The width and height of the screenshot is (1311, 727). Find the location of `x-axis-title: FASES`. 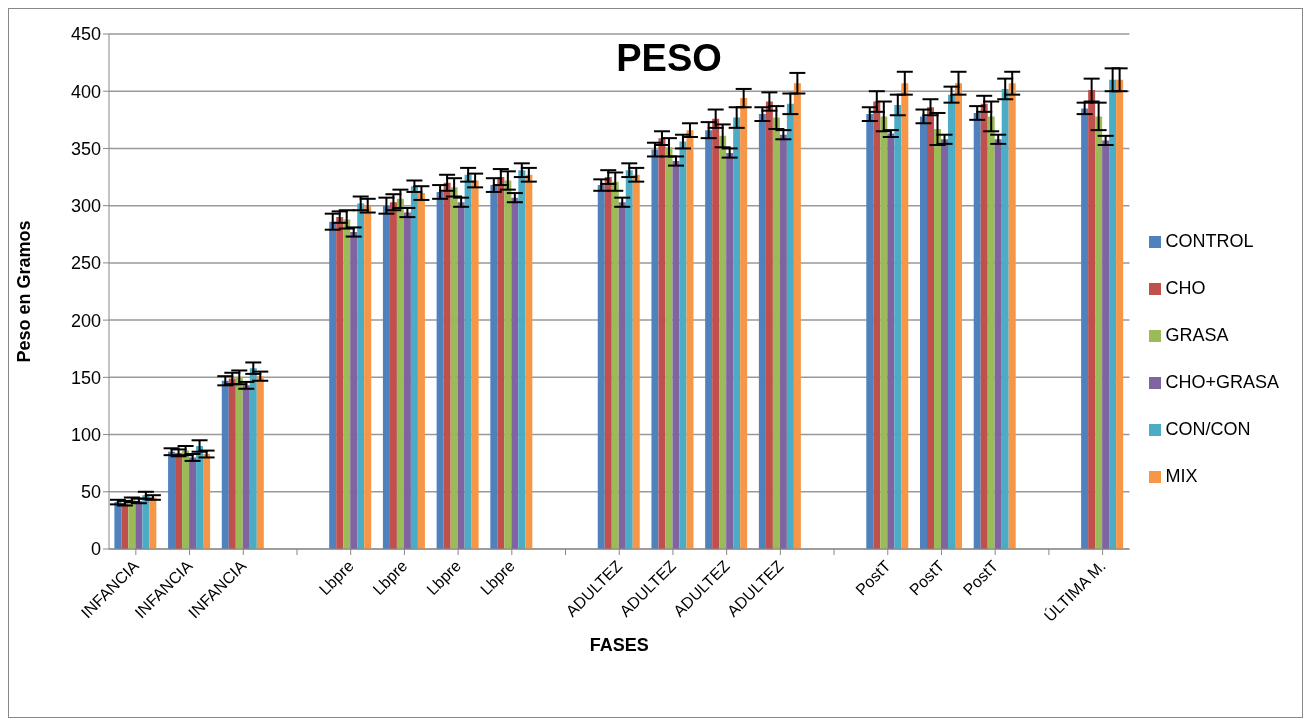

x-axis-title: FASES is located at coordinates (619, 645).